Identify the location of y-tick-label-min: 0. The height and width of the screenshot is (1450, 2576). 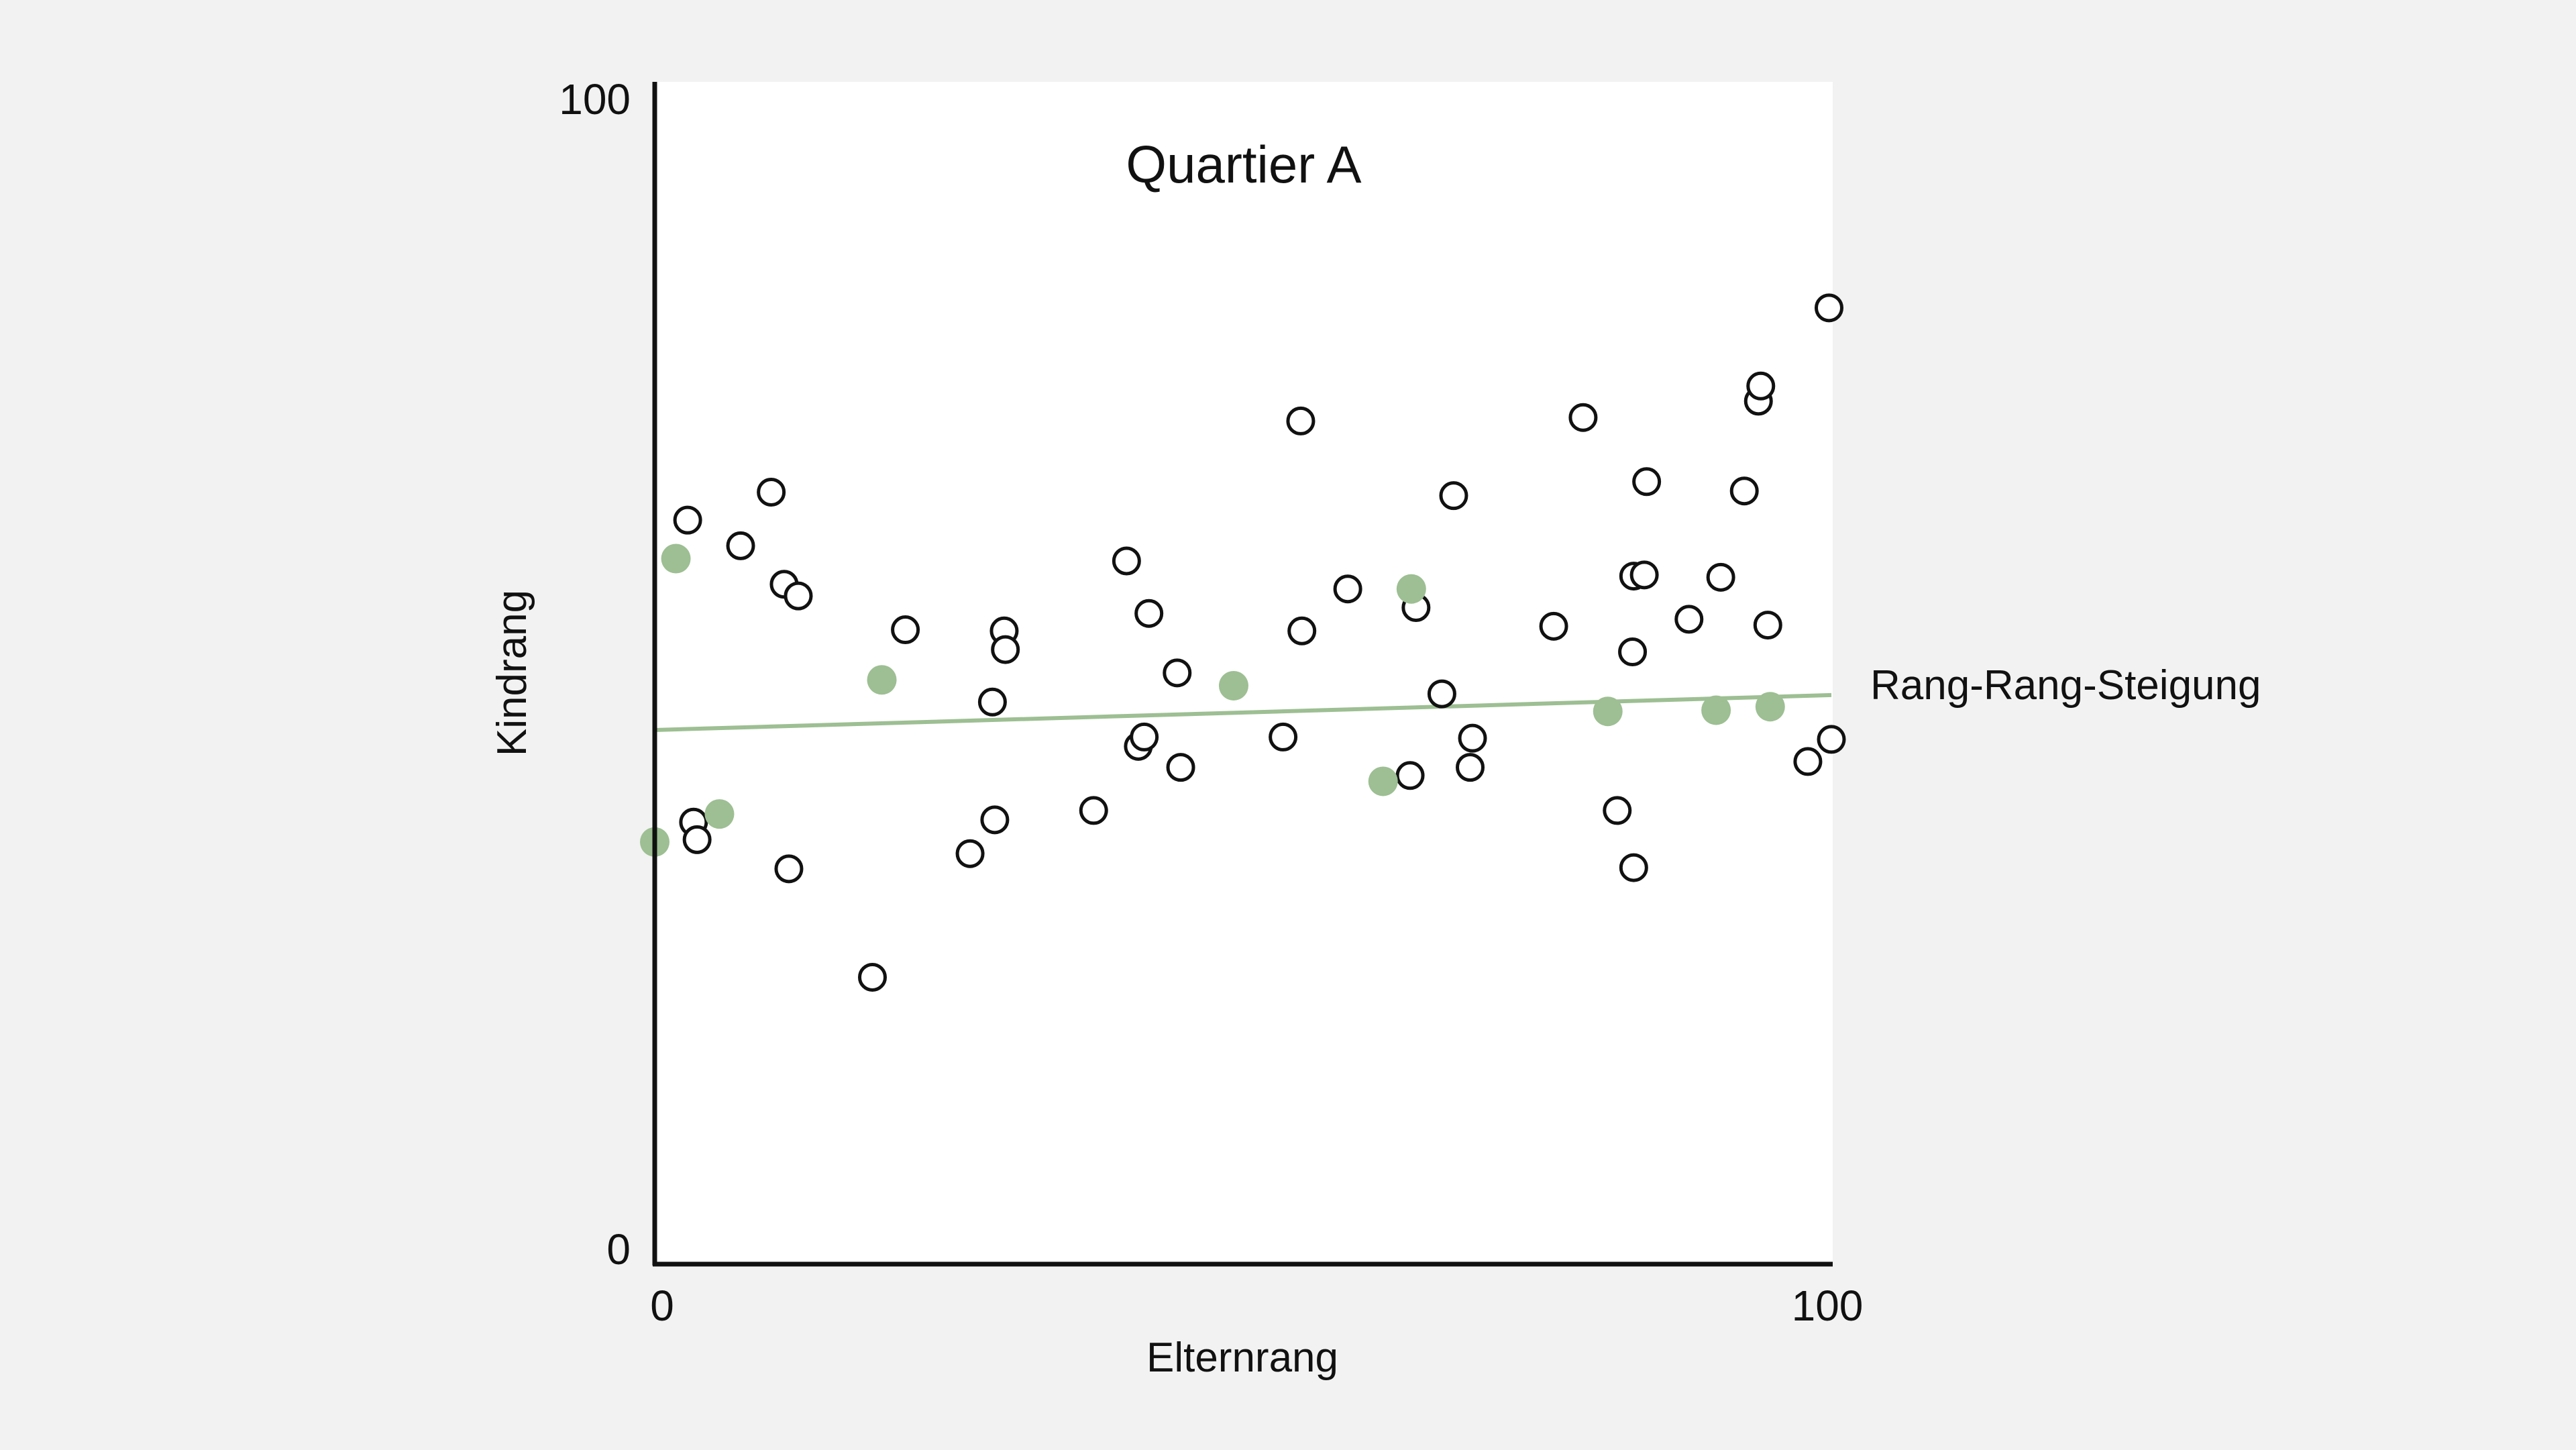
(618, 1249).